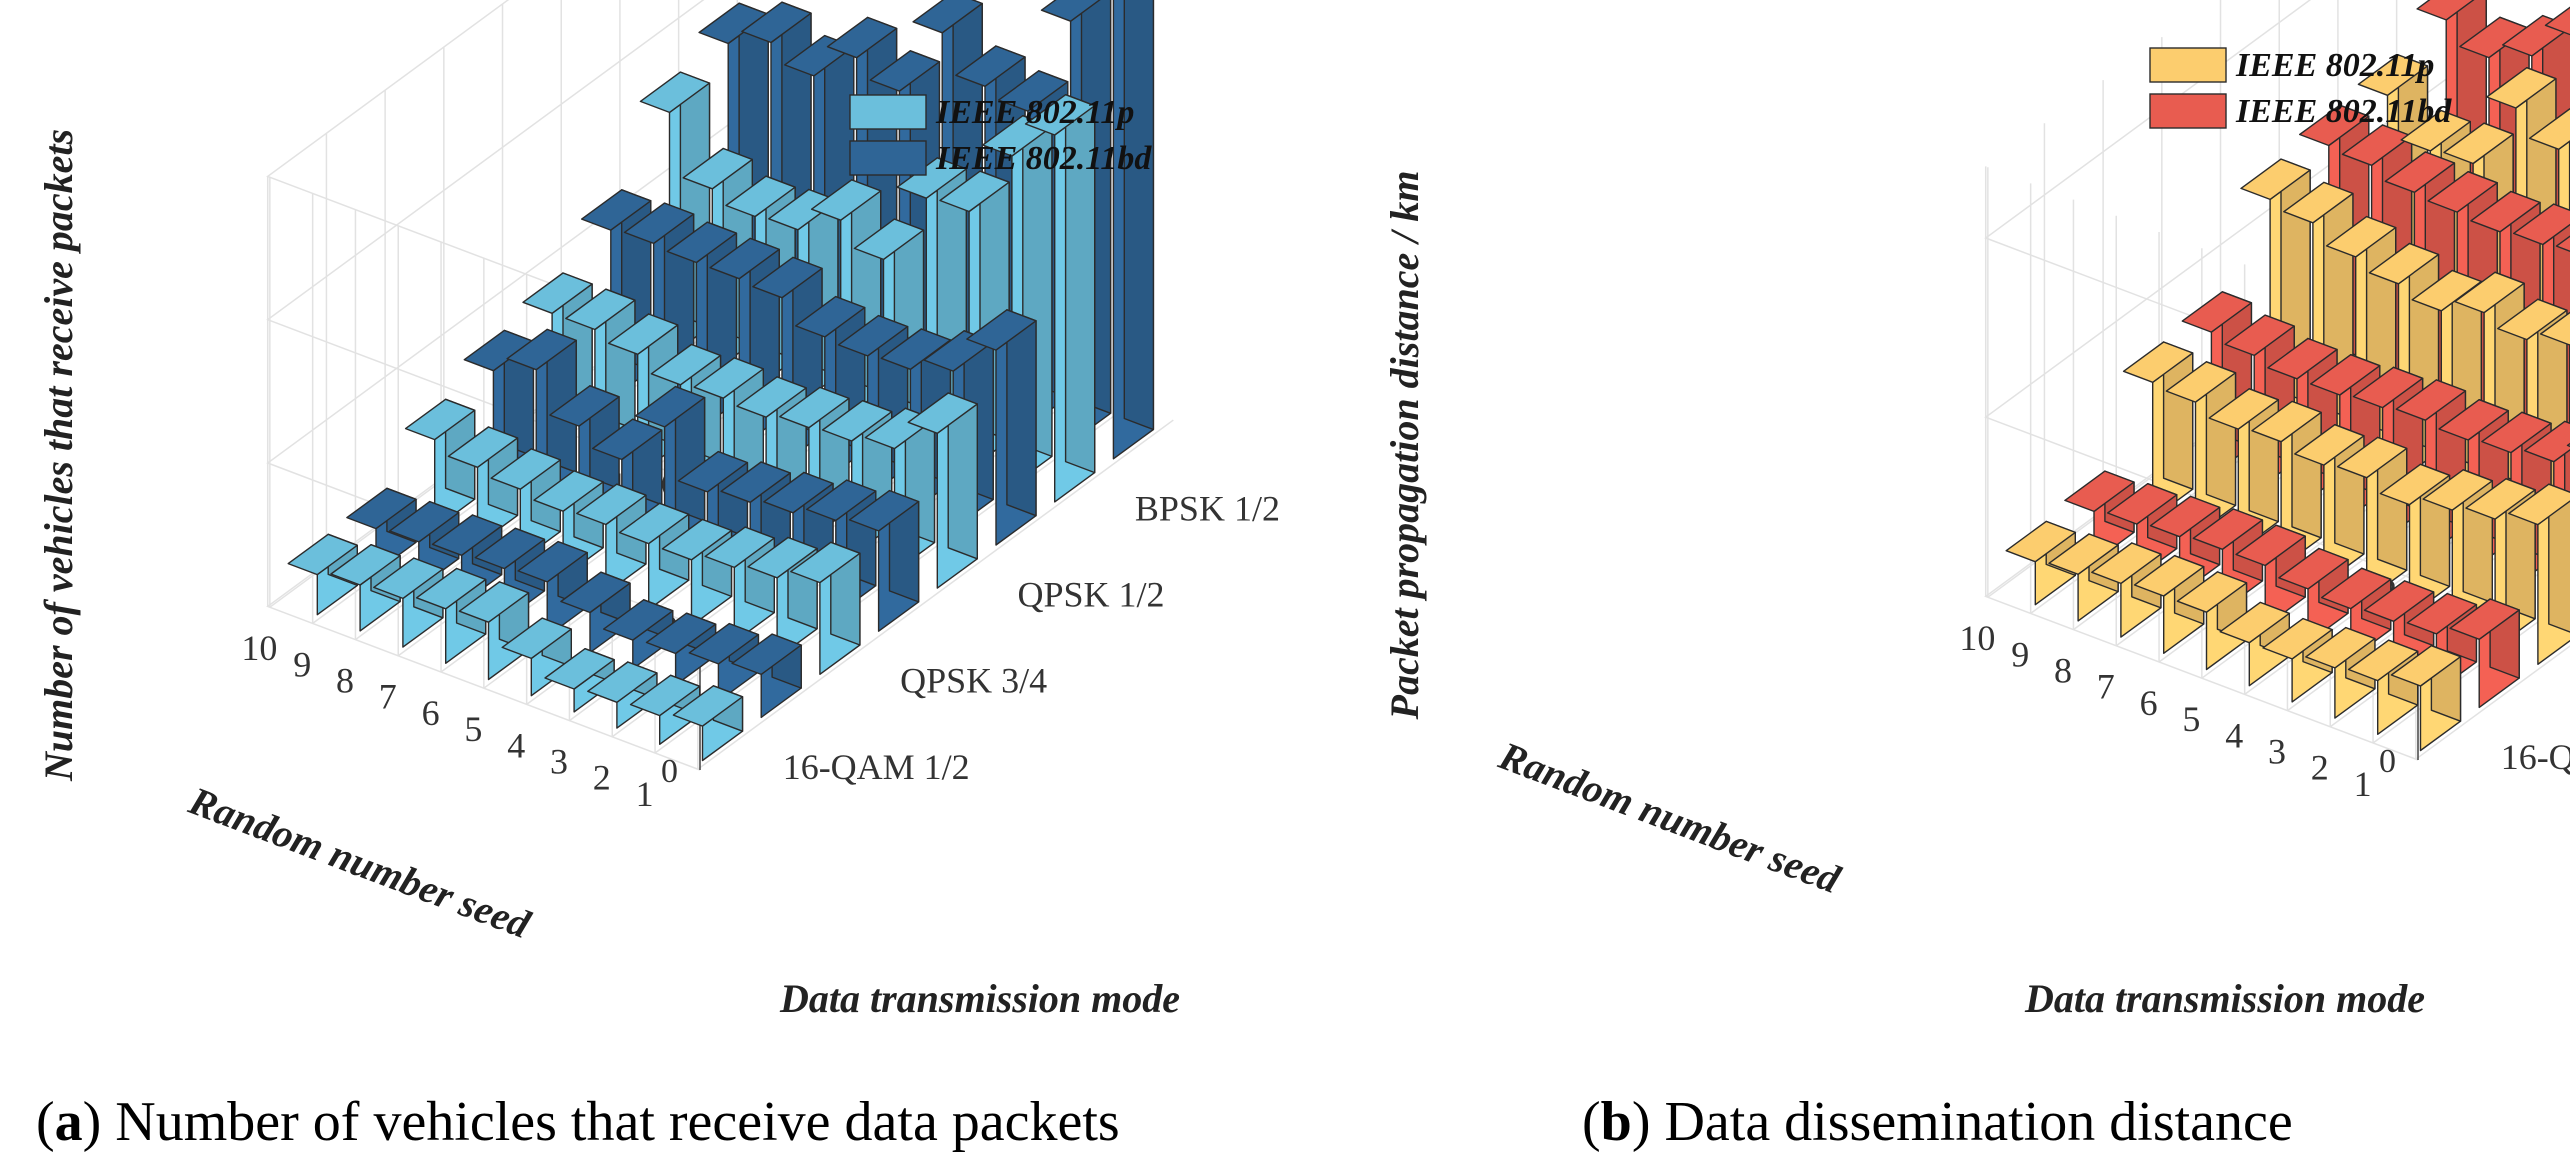  I want to click on mode-tick-label: 16-QAM 1/2, so click(2535, 757).